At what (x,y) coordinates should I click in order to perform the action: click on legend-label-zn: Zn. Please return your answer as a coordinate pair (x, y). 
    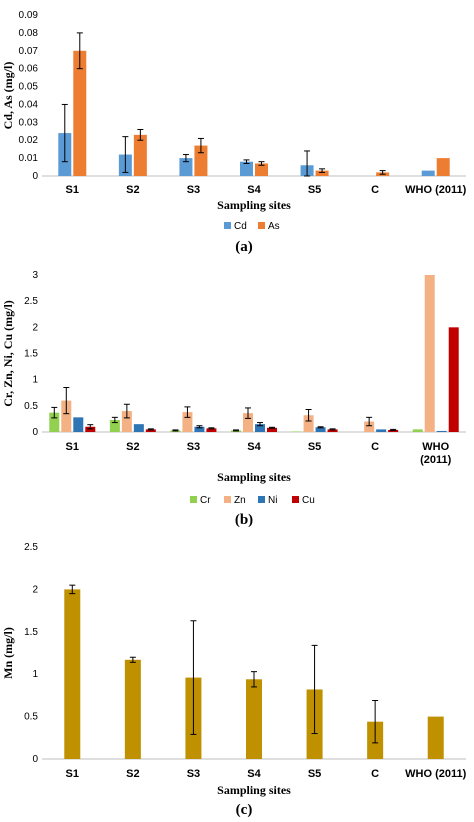
    Looking at the image, I should click on (240, 500).